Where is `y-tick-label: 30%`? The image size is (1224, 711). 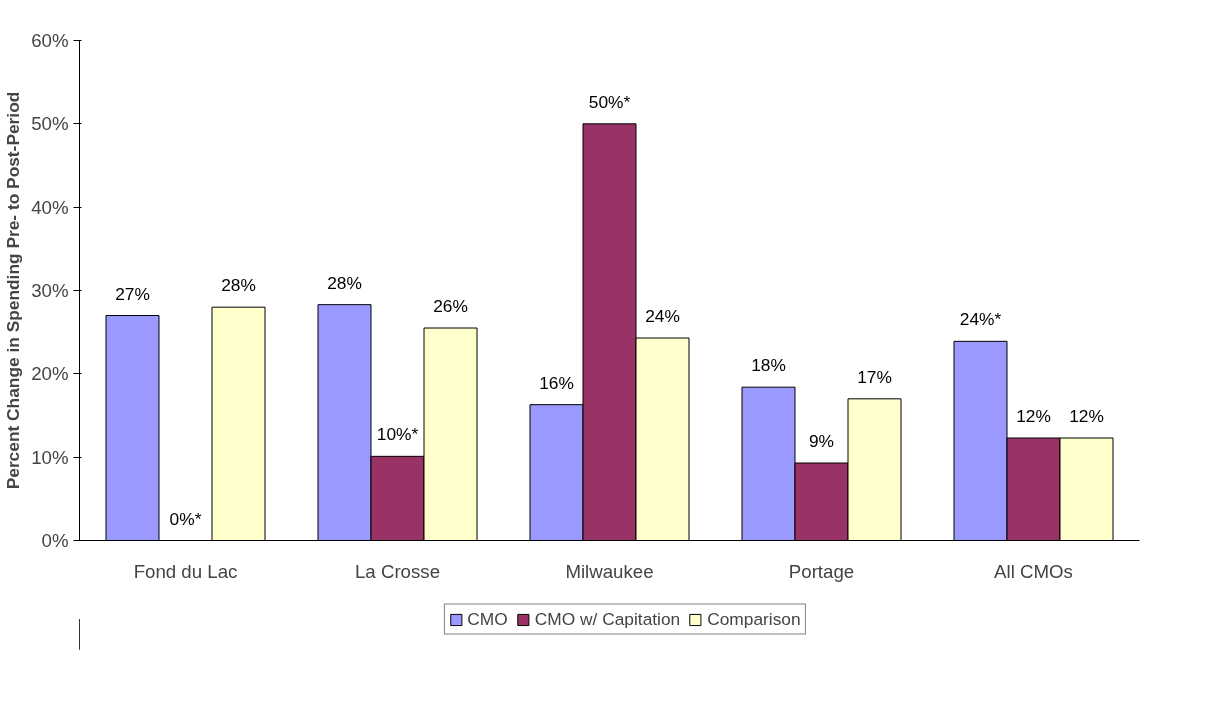 y-tick-label: 30% is located at coordinates (50, 290).